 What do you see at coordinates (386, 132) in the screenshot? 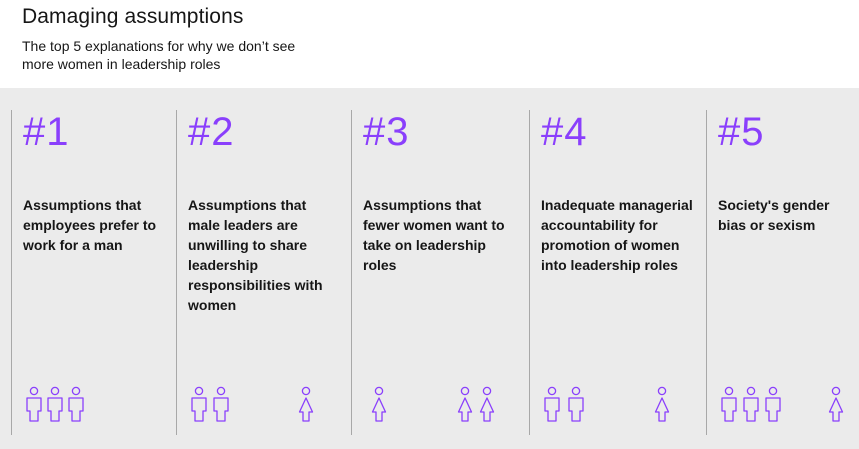
I see `rank-label: #3` at bounding box center [386, 132].